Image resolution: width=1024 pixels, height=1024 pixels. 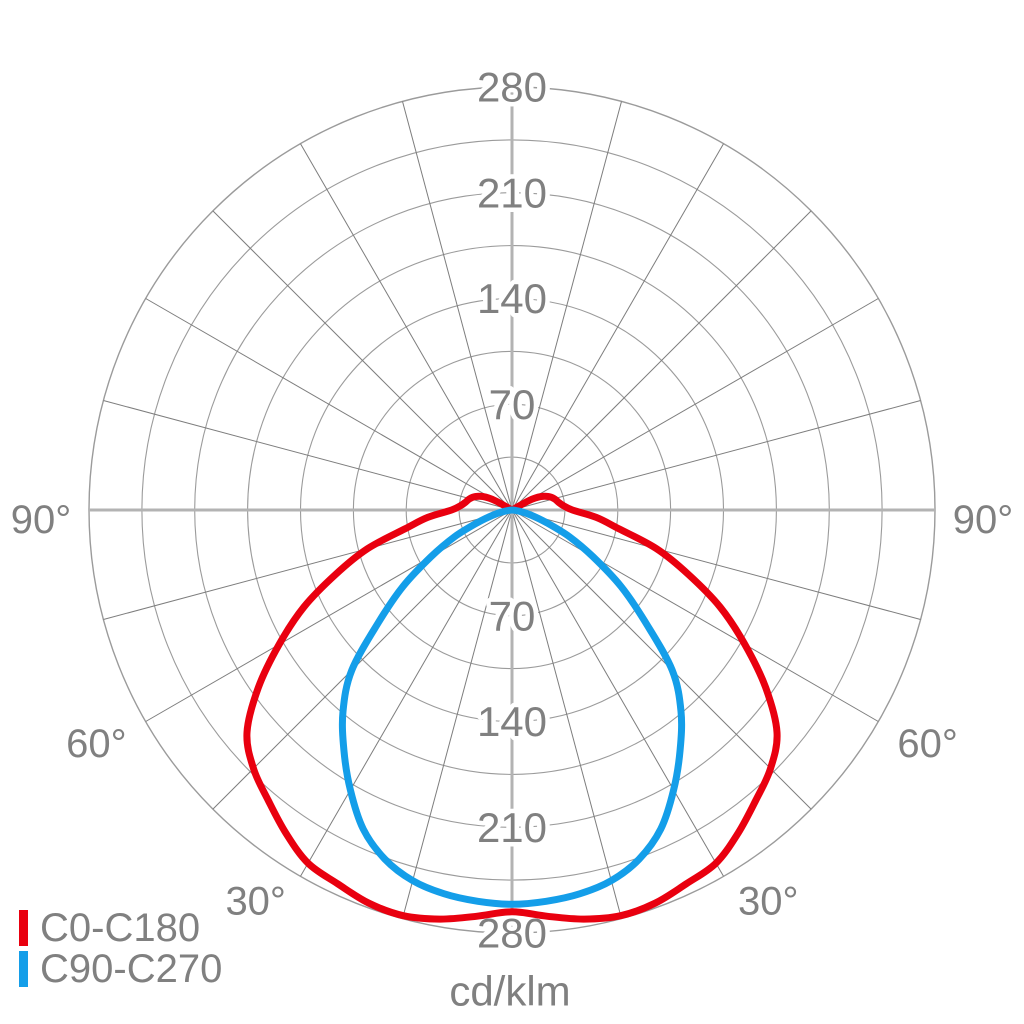 I want to click on legend-swatch-blue, so click(x=23, y=968).